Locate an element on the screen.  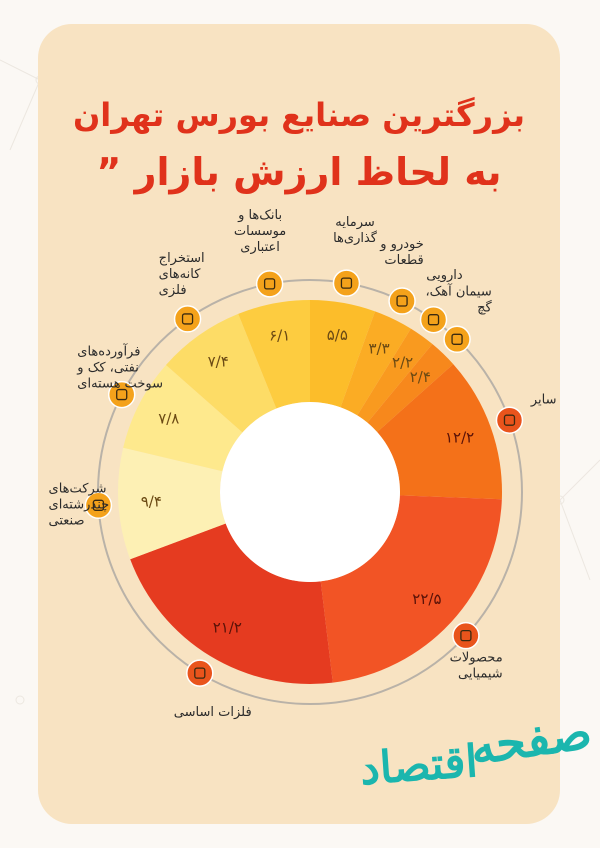
title-line-2: به لحاظ ارزش بازار ” is located at coordinates (299, 172).